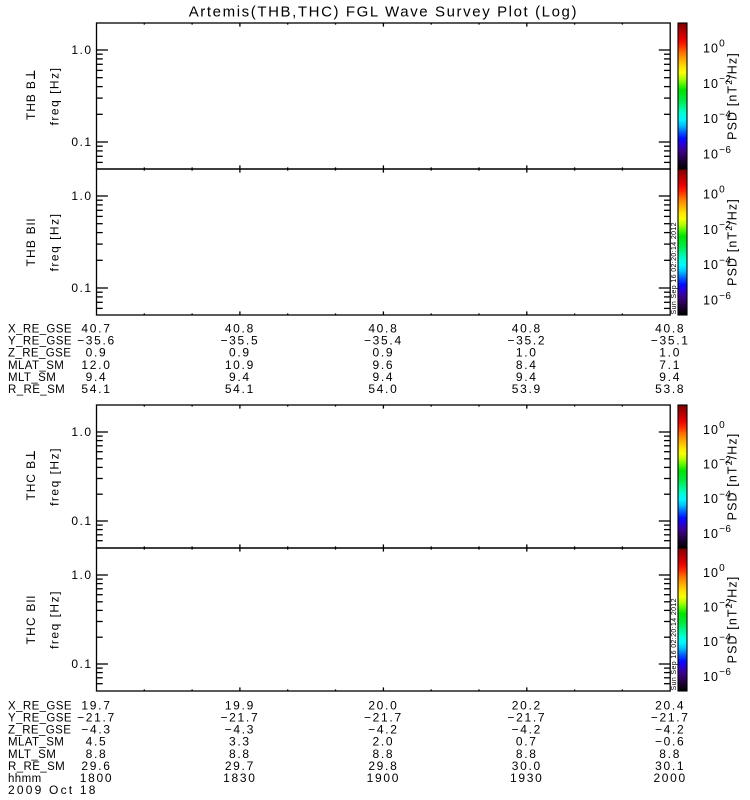 The image size is (750, 800). Describe the element at coordinates (670, 341) in the screenshot. I see `svg-text: −35.1` at that location.